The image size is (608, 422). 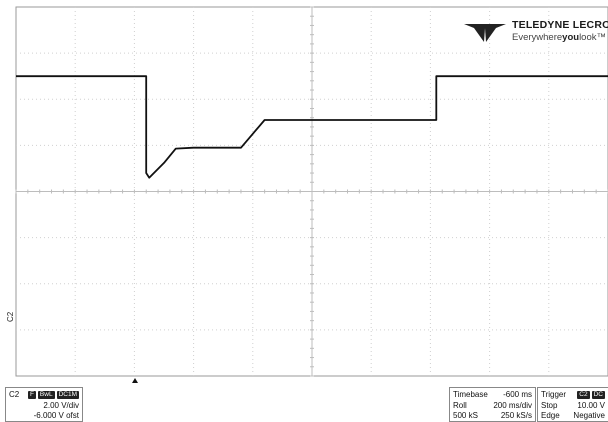 What do you see at coordinates (549, 405) in the screenshot?
I see `trigger-state: Stop` at bounding box center [549, 405].